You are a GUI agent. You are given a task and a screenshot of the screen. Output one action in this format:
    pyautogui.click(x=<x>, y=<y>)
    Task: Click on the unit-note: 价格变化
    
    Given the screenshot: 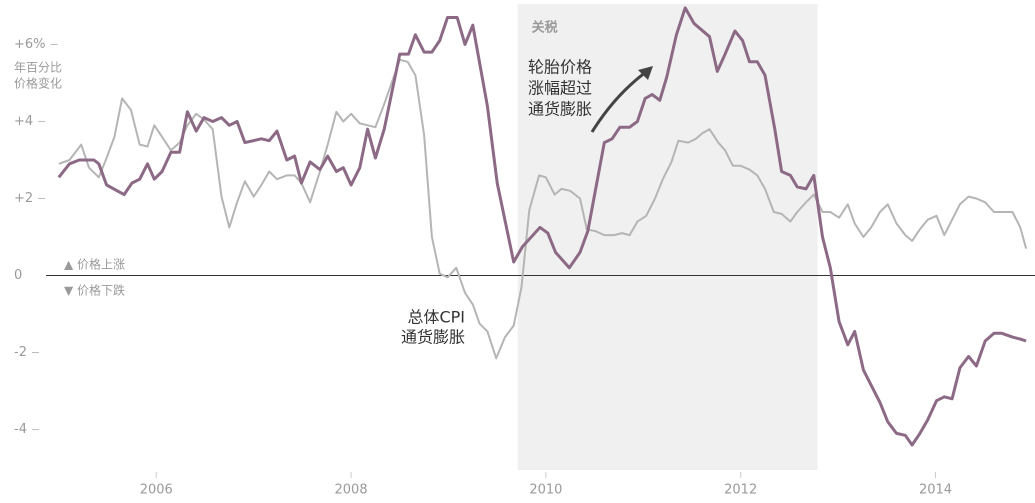 What is the action you would take?
    pyautogui.click(x=38, y=83)
    